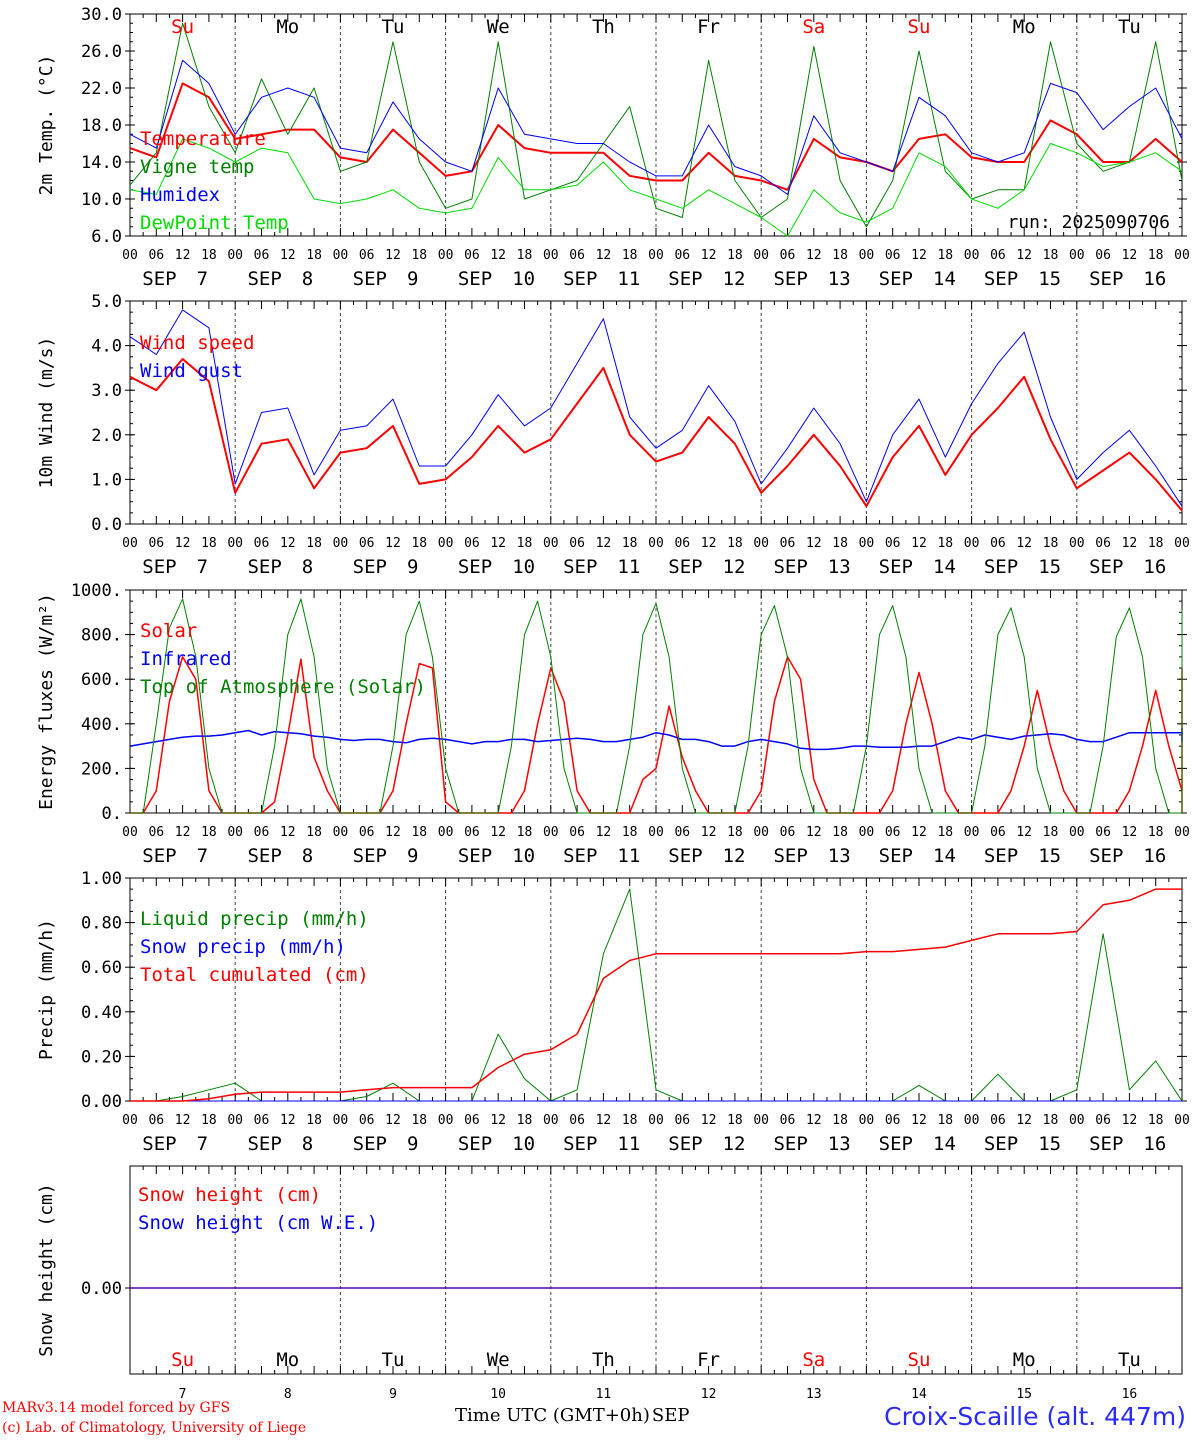 This screenshot has width=1194, height=1440. I want to click on station-name: Croix-Scaille (alt. 447m), so click(1035, 1416).